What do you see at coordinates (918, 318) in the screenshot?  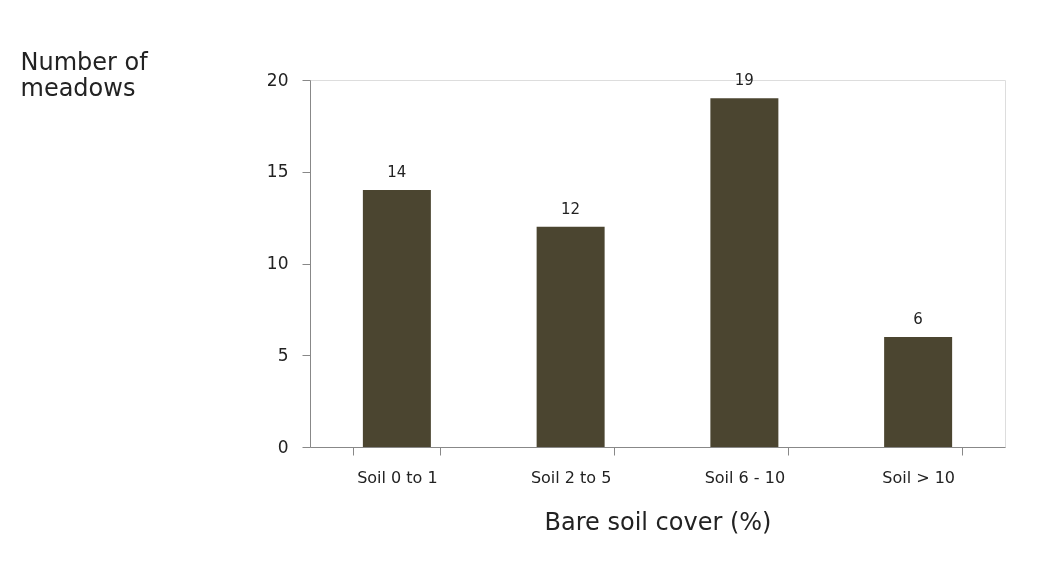 I see `data-label: 6` at bounding box center [918, 318].